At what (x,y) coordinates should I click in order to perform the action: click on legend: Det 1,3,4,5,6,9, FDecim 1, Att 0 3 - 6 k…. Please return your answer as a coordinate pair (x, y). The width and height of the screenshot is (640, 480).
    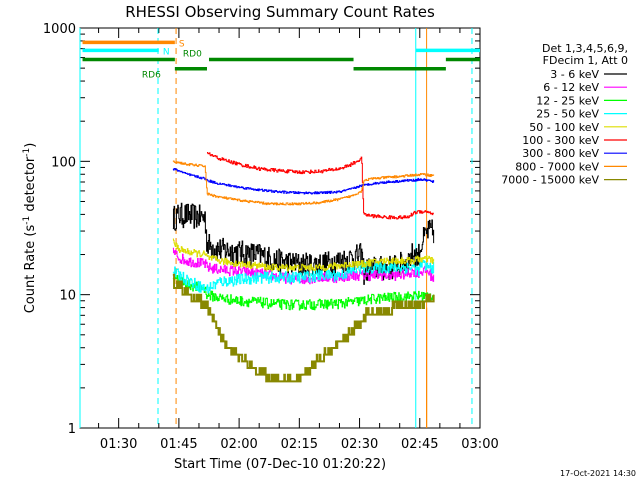
    Looking at the image, I should click on (564, 114).